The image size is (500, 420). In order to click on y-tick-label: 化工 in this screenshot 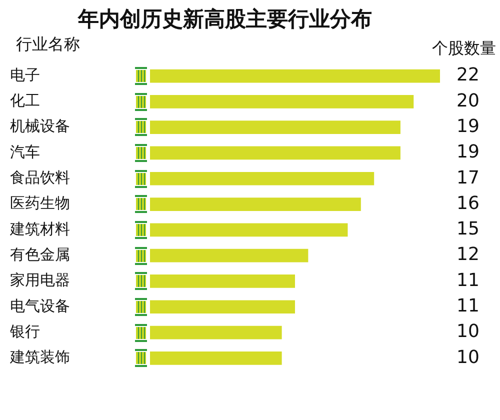, I will do `click(25, 101)`.